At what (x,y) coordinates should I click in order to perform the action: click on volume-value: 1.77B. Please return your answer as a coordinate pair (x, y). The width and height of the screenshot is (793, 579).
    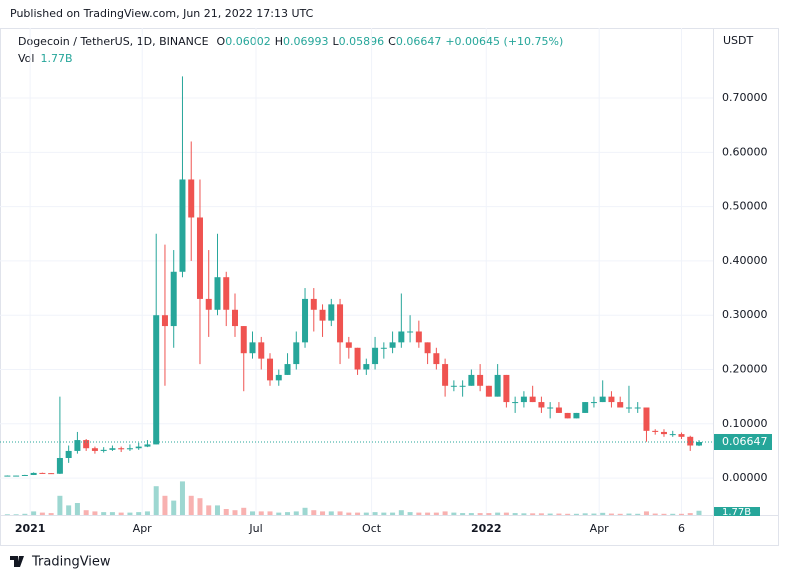
    Looking at the image, I should click on (56, 58).